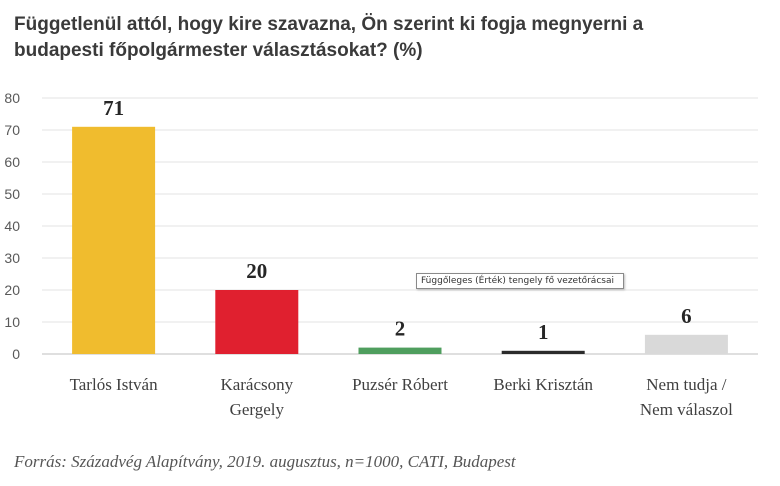 This screenshot has height=486, width=780. I want to click on x-tick-label: Tarlós István, so click(114, 384).